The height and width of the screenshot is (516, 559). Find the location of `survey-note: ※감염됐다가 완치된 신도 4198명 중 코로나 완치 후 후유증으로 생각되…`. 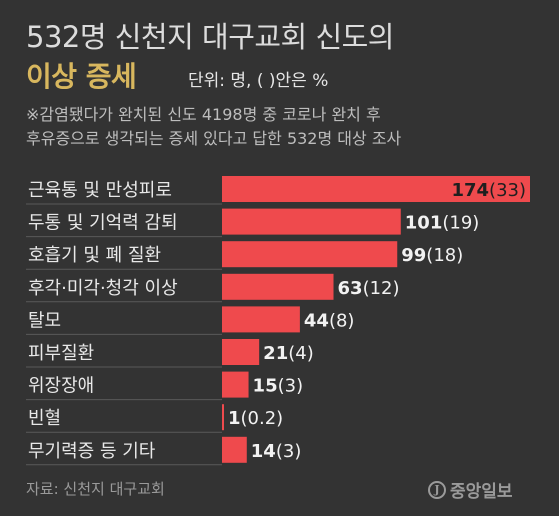

survey-note: ※감염됐다가 완치된 신도 4198명 중 코로나 완치 후 후유증으로 생각되… is located at coordinates (213, 127).